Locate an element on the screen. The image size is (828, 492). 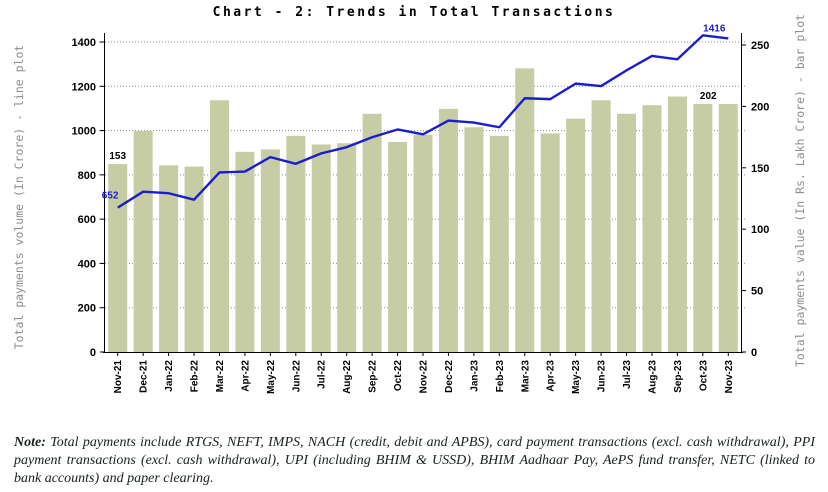
right-tick-label: 150 is located at coordinates (760, 169).